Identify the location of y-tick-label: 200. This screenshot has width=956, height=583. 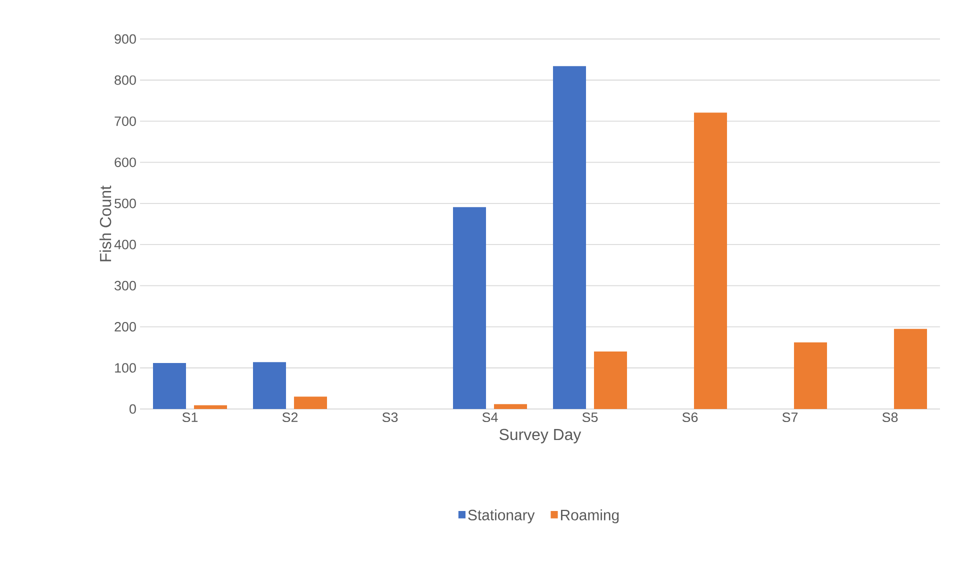
(125, 327).